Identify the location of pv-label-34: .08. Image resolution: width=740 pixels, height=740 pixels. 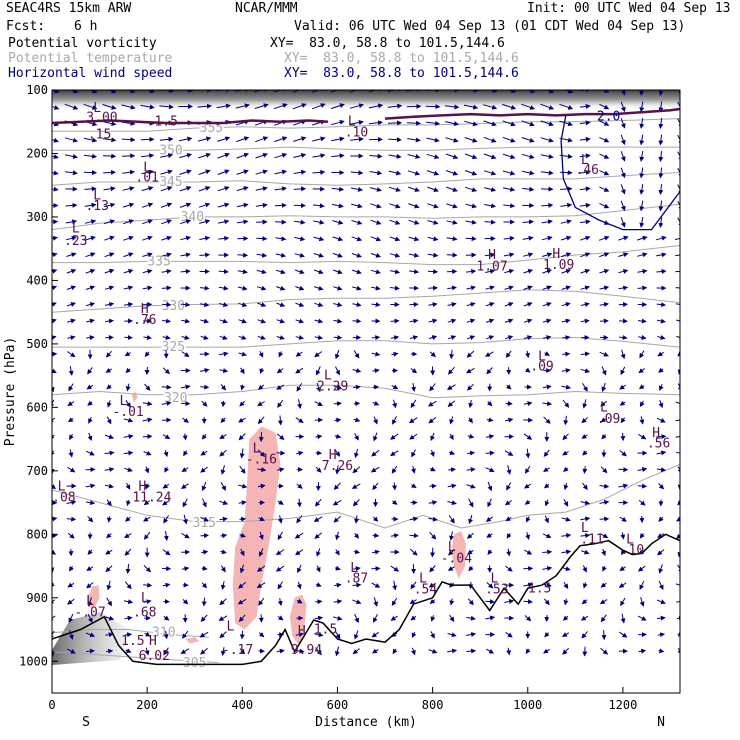
(63, 498).